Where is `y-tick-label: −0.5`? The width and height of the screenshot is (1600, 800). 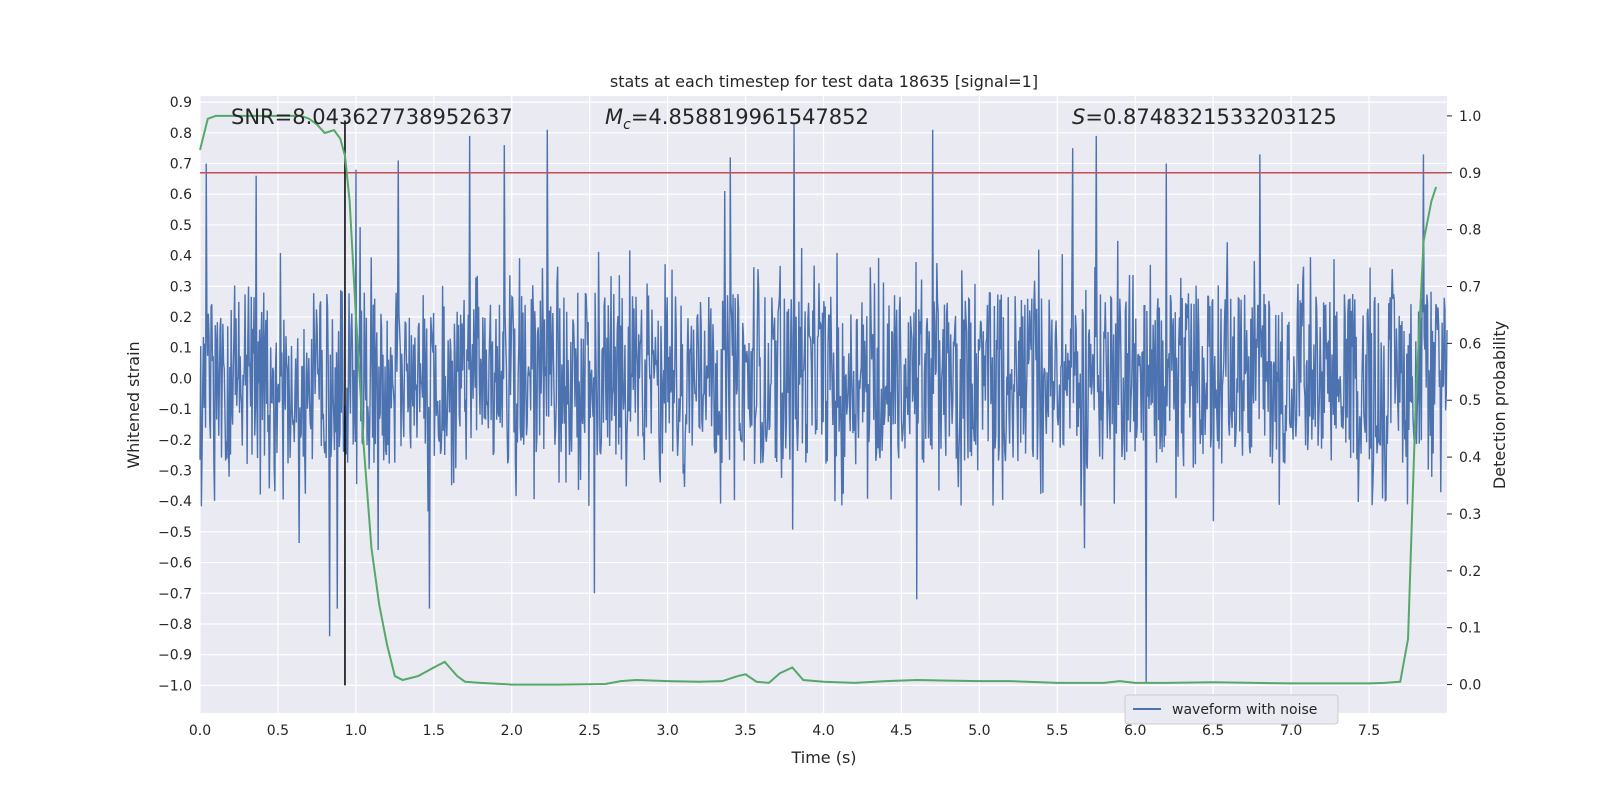 y-tick-label: −0.5 is located at coordinates (175, 533).